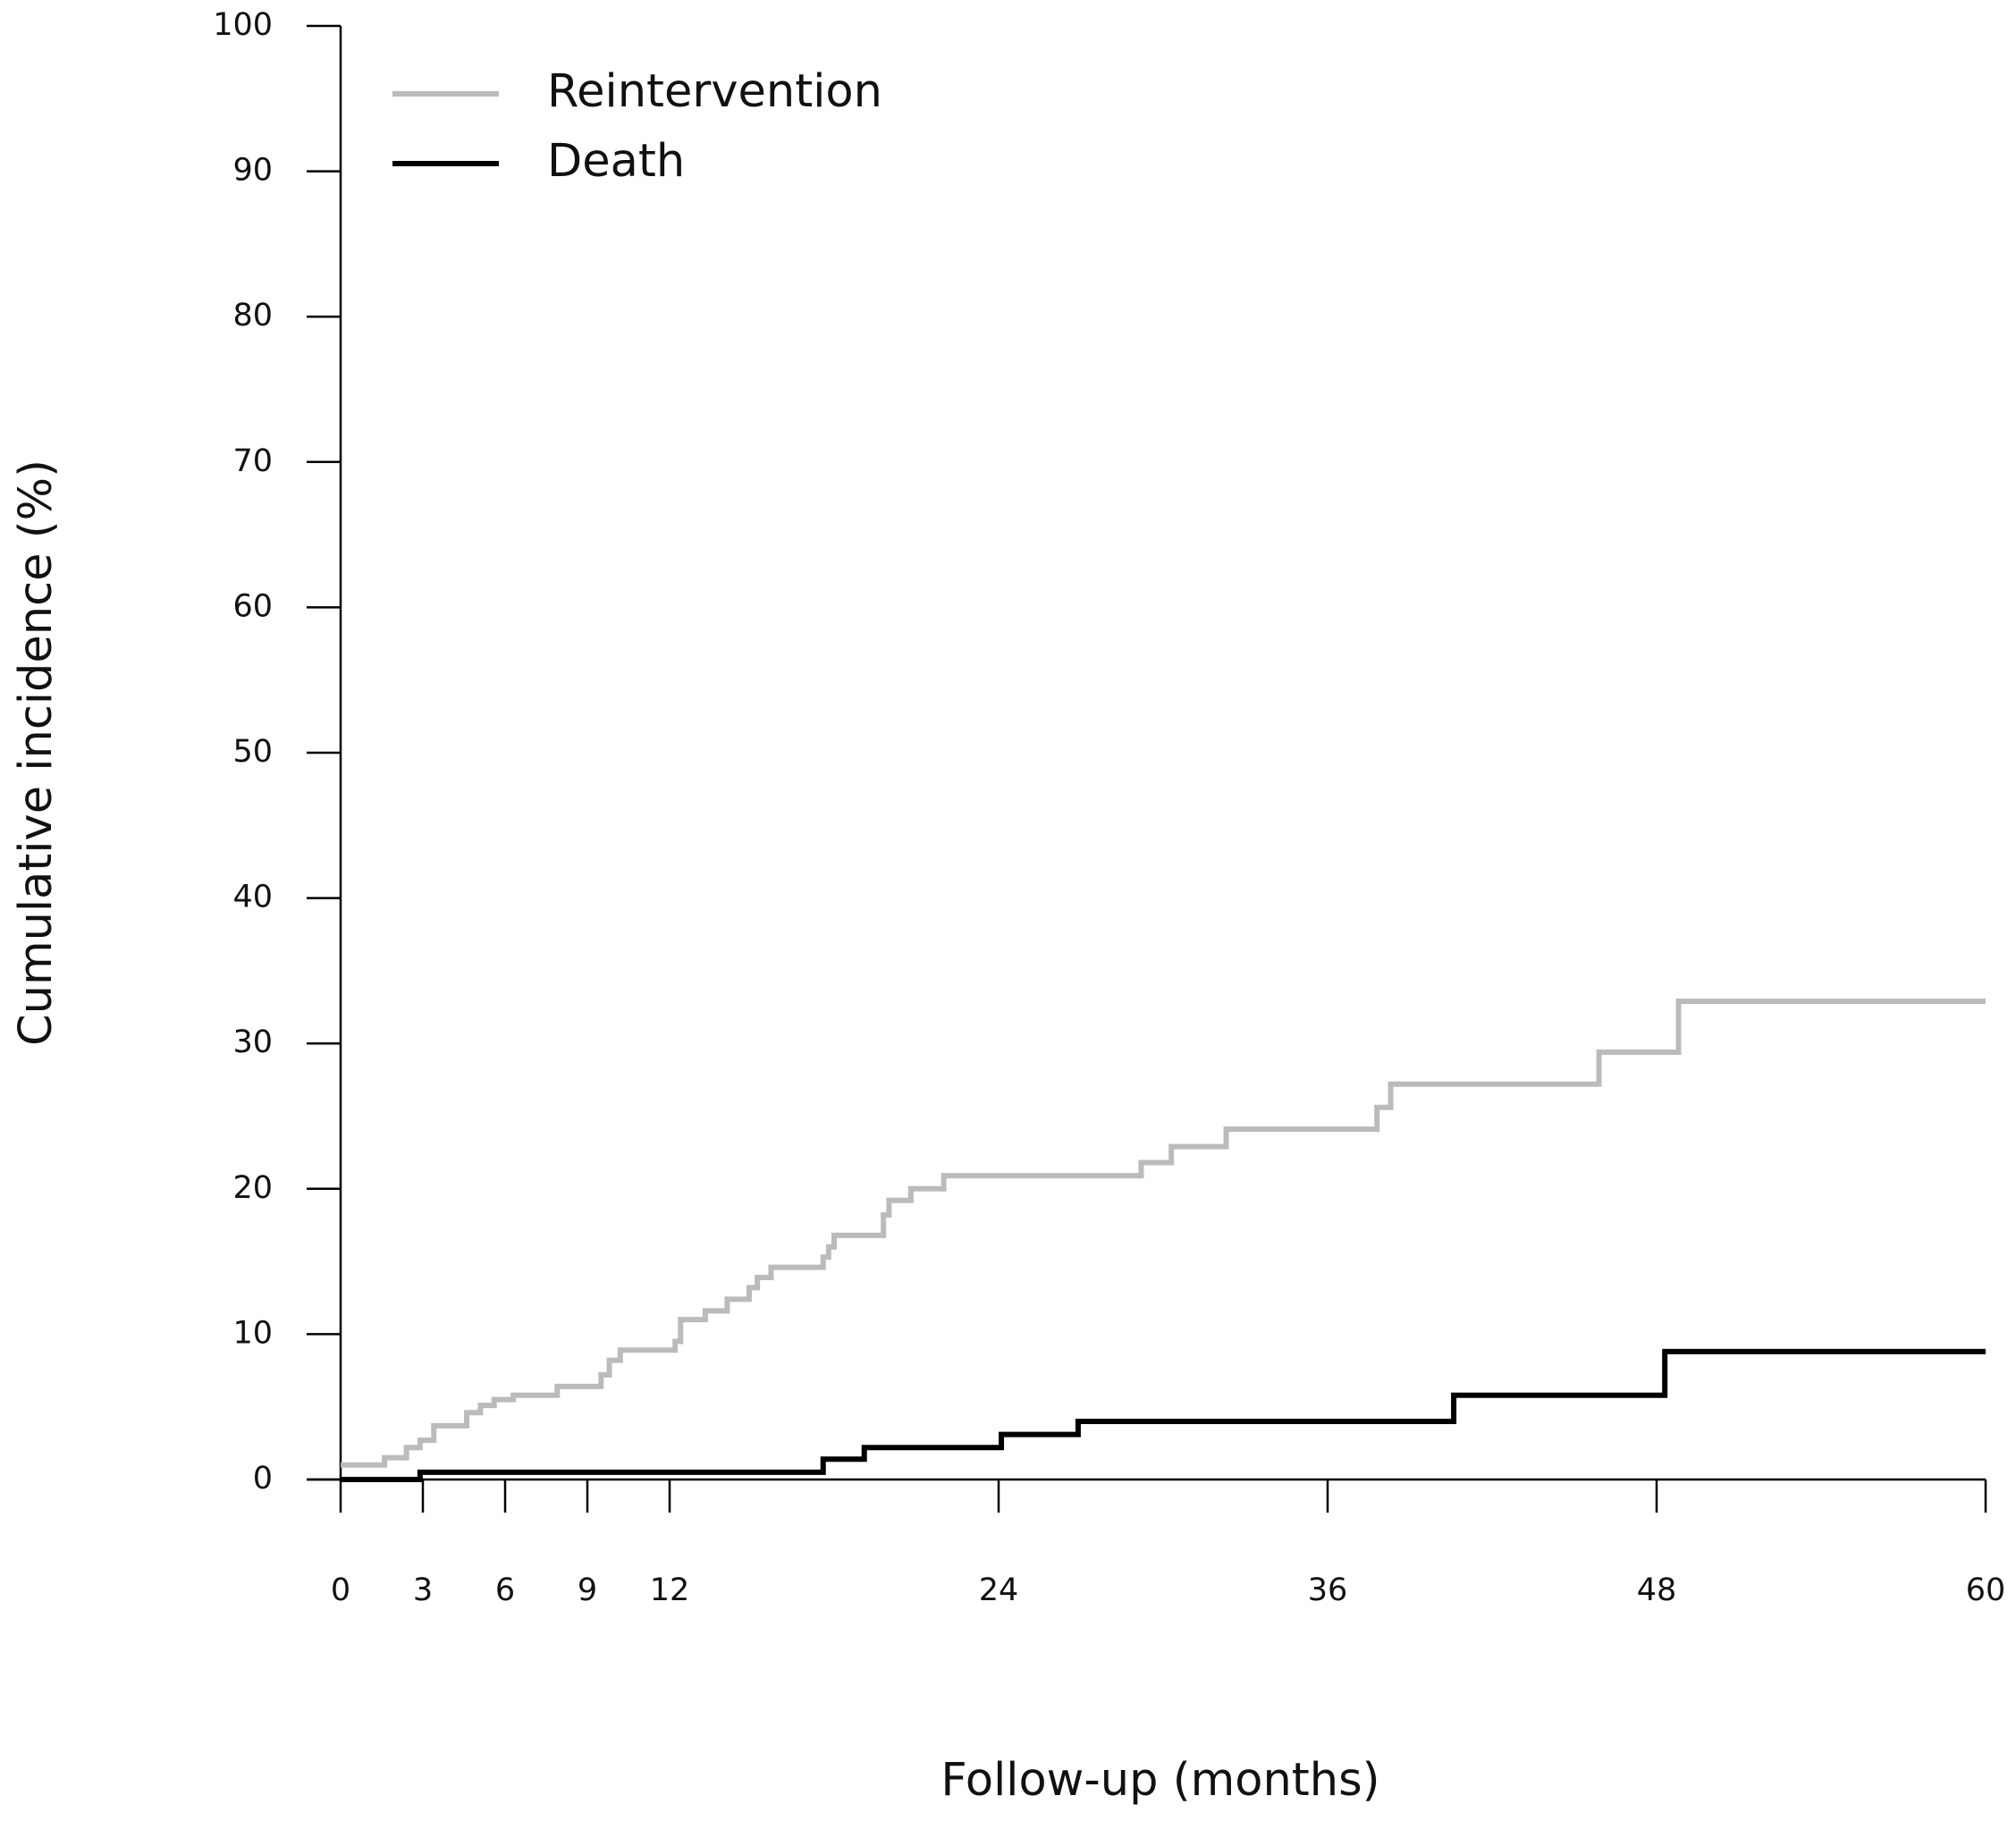  Describe the element at coordinates (252, 752) in the screenshot. I see `y-tick-label: 50` at that location.